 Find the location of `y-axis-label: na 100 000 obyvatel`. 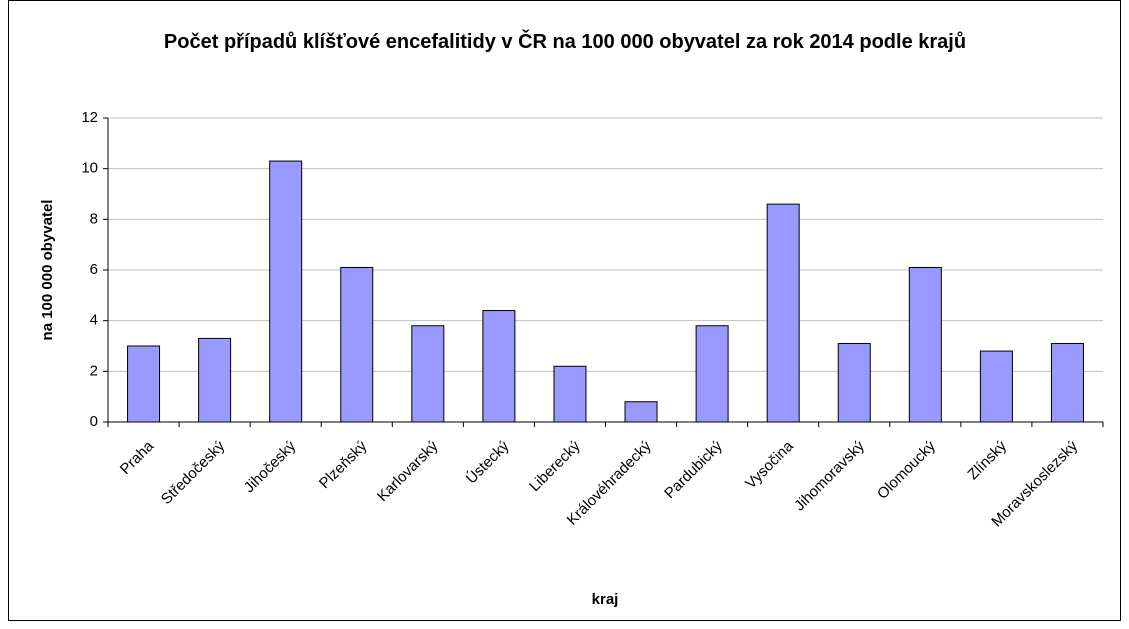

y-axis-label: na 100 000 obyvatel is located at coordinates (47, 270).